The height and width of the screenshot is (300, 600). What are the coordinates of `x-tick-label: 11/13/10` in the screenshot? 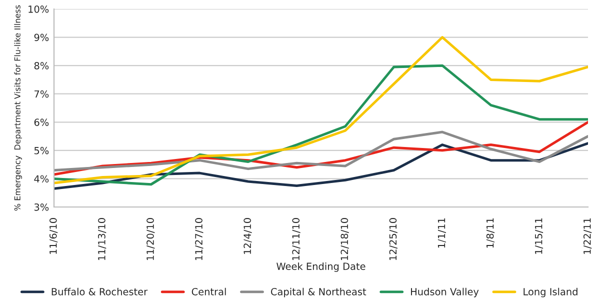 It's located at (102, 239).